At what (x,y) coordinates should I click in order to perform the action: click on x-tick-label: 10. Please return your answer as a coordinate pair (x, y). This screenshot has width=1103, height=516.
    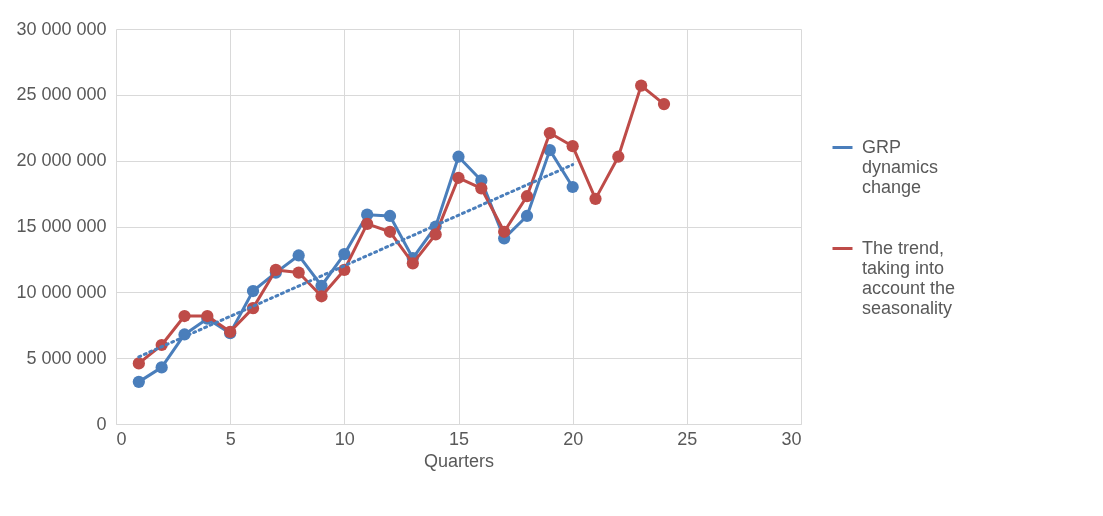
    Looking at the image, I should click on (344, 438).